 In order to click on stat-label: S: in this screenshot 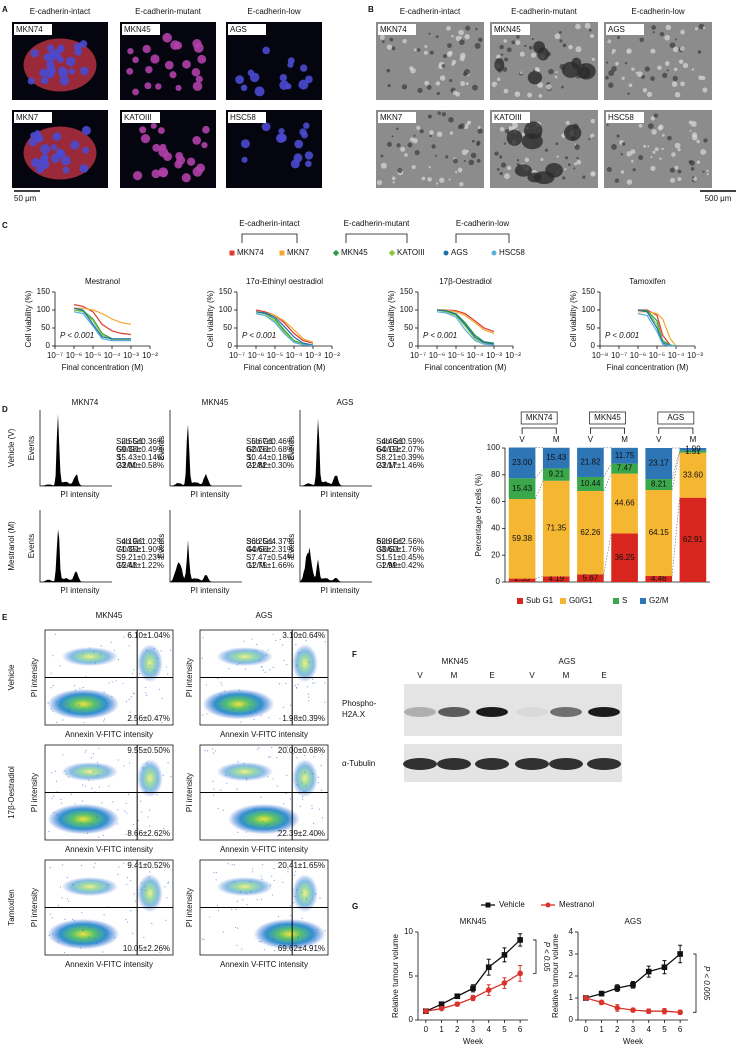, I will do `click(120, 457)`.